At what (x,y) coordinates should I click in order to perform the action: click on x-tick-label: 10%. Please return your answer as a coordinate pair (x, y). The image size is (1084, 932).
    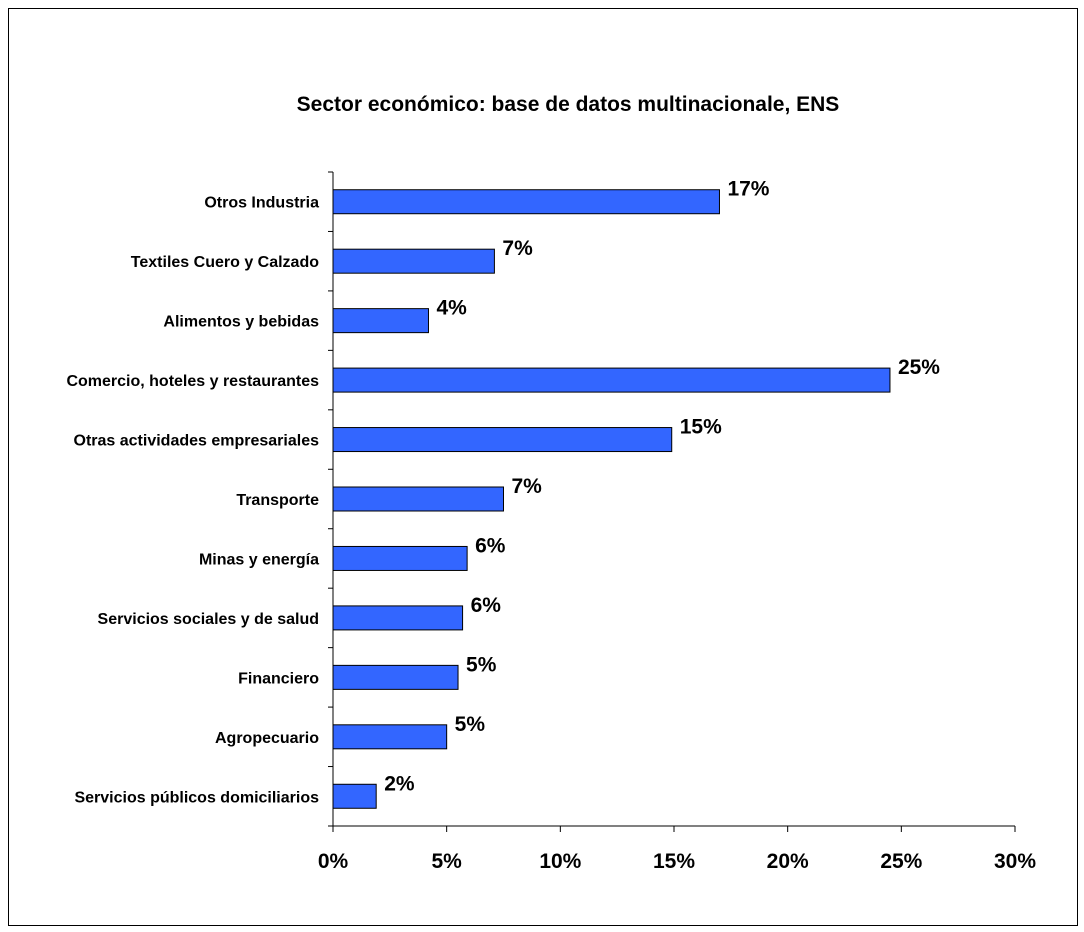
    Looking at the image, I should click on (560, 861).